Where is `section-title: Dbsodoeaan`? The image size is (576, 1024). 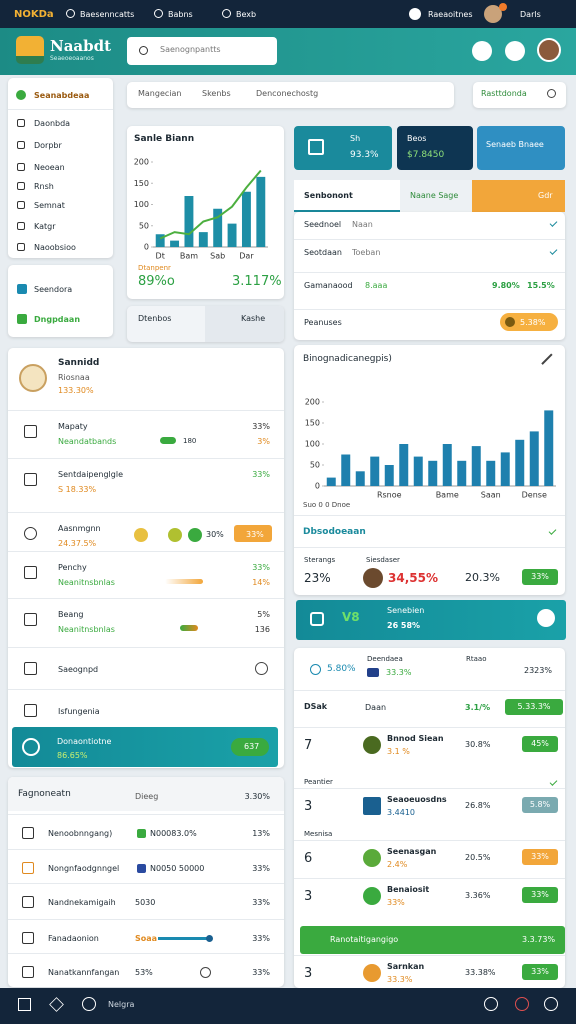
section-title: Dbsodoeaan is located at coordinates (334, 532).